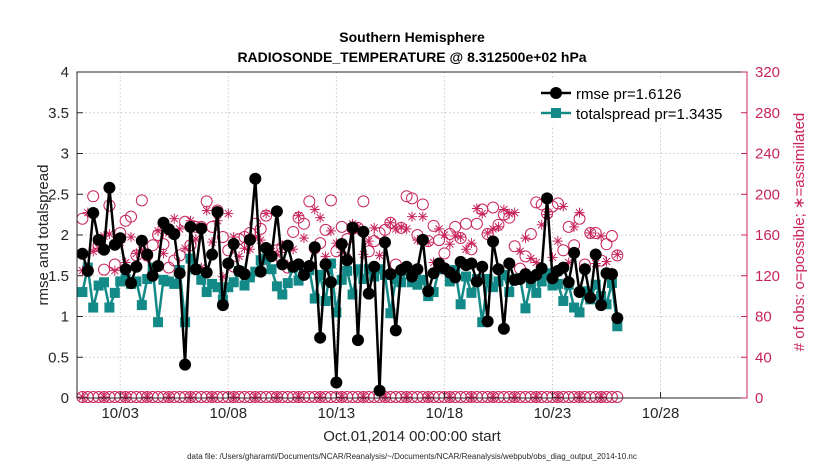  What do you see at coordinates (767, 113) in the screenshot?
I see `y-right-tick-label: 280` at bounding box center [767, 113].